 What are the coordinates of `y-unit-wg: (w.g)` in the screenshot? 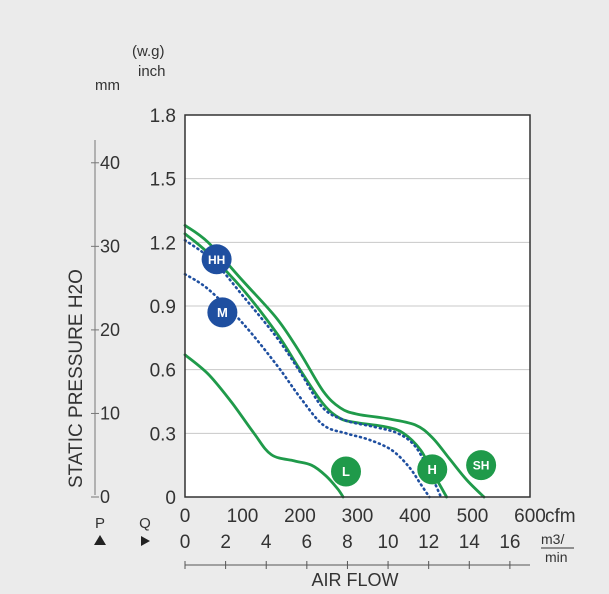 It's located at (148, 51).